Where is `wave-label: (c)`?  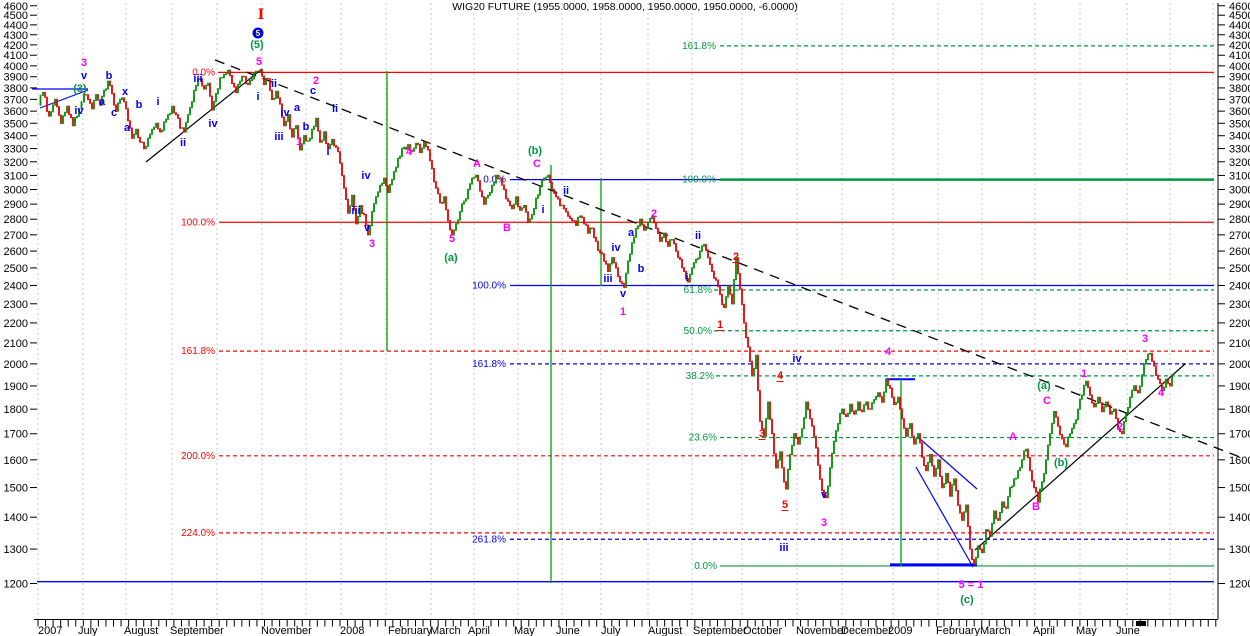 wave-label: (c) is located at coordinates (967, 600).